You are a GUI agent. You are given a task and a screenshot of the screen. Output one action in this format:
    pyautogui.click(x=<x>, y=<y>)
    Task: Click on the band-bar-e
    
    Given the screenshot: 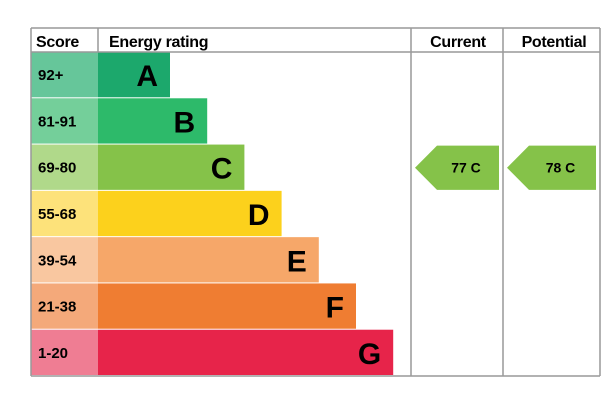 What is the action you would take?
    pyautogui.click(x=208, y=260)
    